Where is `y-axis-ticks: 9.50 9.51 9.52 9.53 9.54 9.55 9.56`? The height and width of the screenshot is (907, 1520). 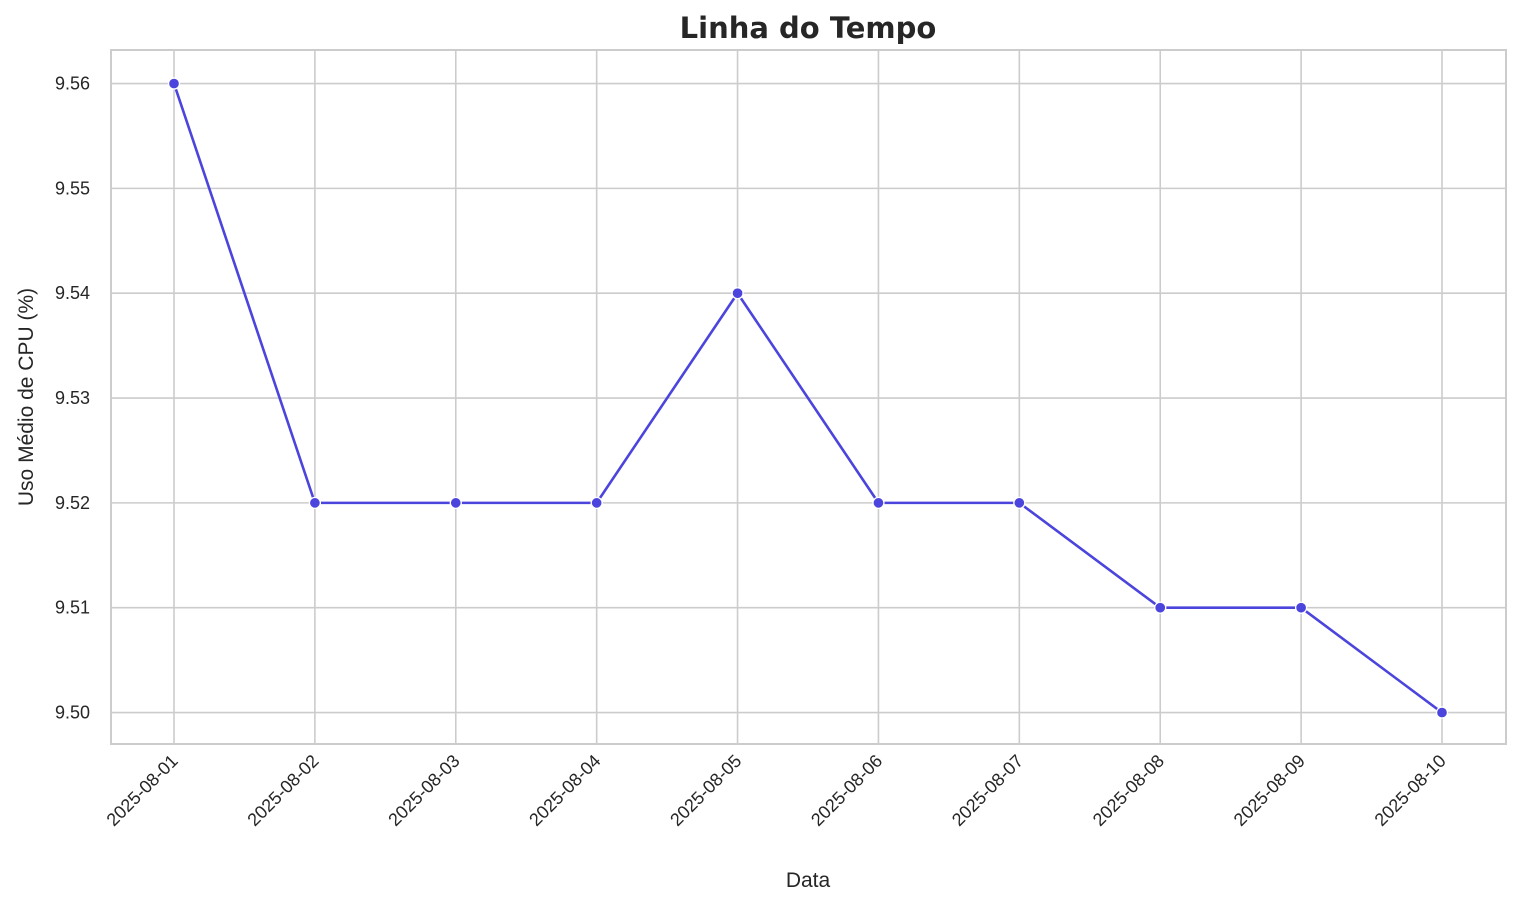 y-axis-ticks: 9.50 9.51 9.52 9.53 9.54 9.55 9.56 is located at coordinates (72, 398).